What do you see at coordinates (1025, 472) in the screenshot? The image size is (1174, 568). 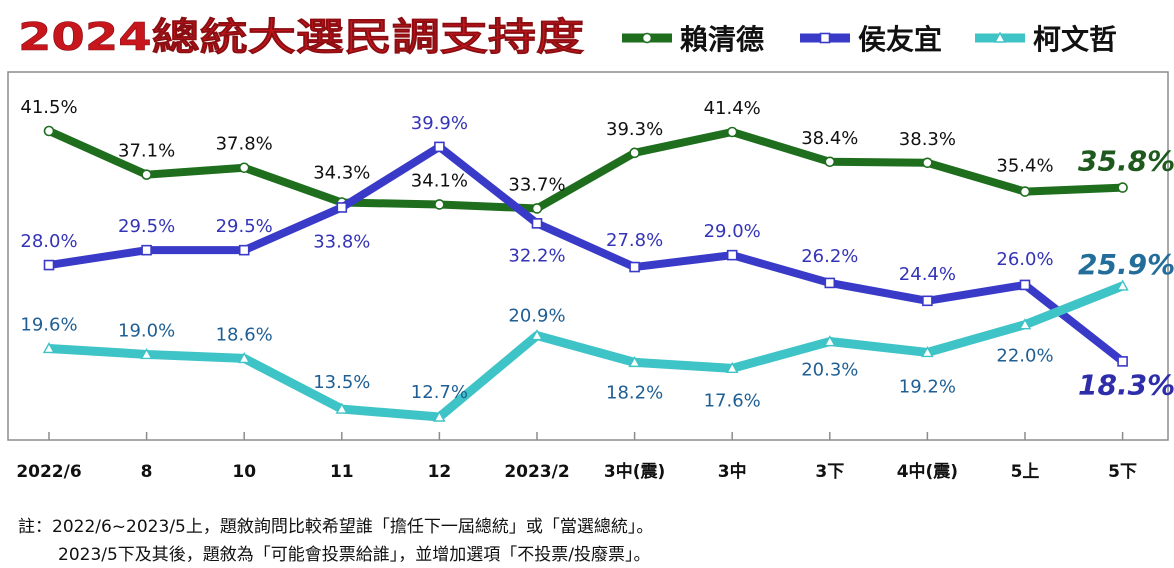 I see `x-tick-label: 5上` at bounding box center [1025, 472].